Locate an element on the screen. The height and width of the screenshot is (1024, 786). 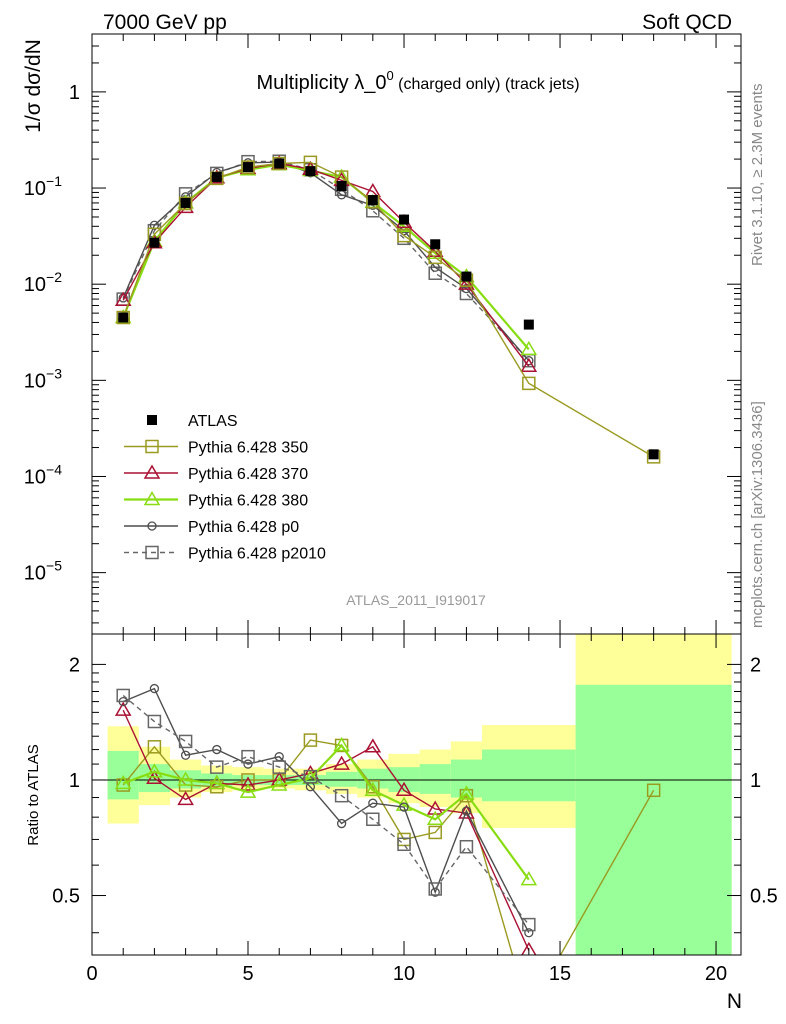
data-point-p2010 is located at coordinates (466, 293).